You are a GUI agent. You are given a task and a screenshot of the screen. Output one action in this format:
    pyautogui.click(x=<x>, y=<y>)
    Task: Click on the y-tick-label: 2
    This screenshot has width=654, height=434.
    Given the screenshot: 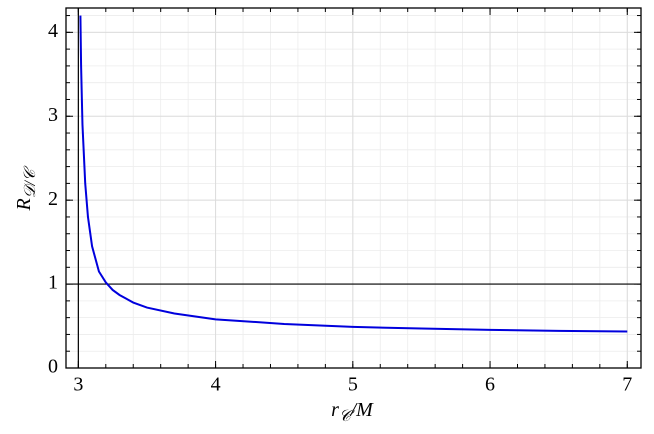 What is the action you would take?
    pyautogui.click(x=53, y=199)
    